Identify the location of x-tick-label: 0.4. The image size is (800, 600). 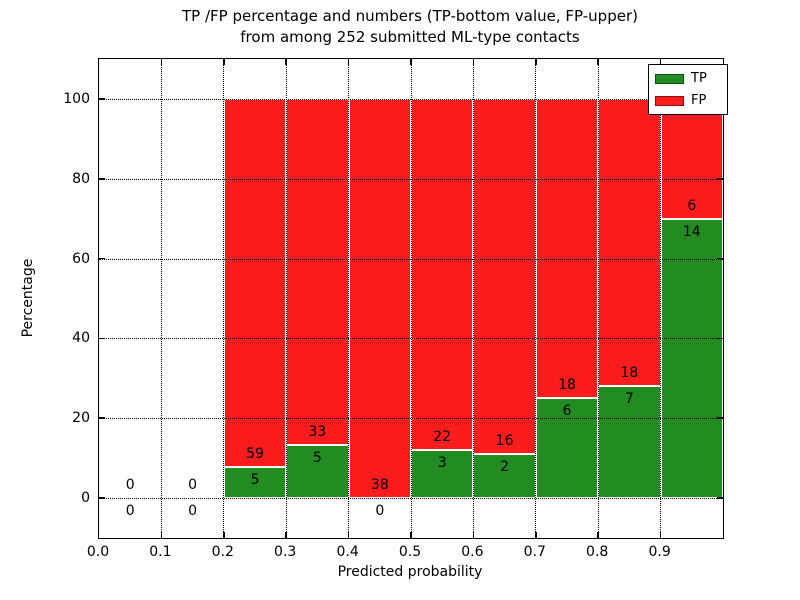
(347, 552).